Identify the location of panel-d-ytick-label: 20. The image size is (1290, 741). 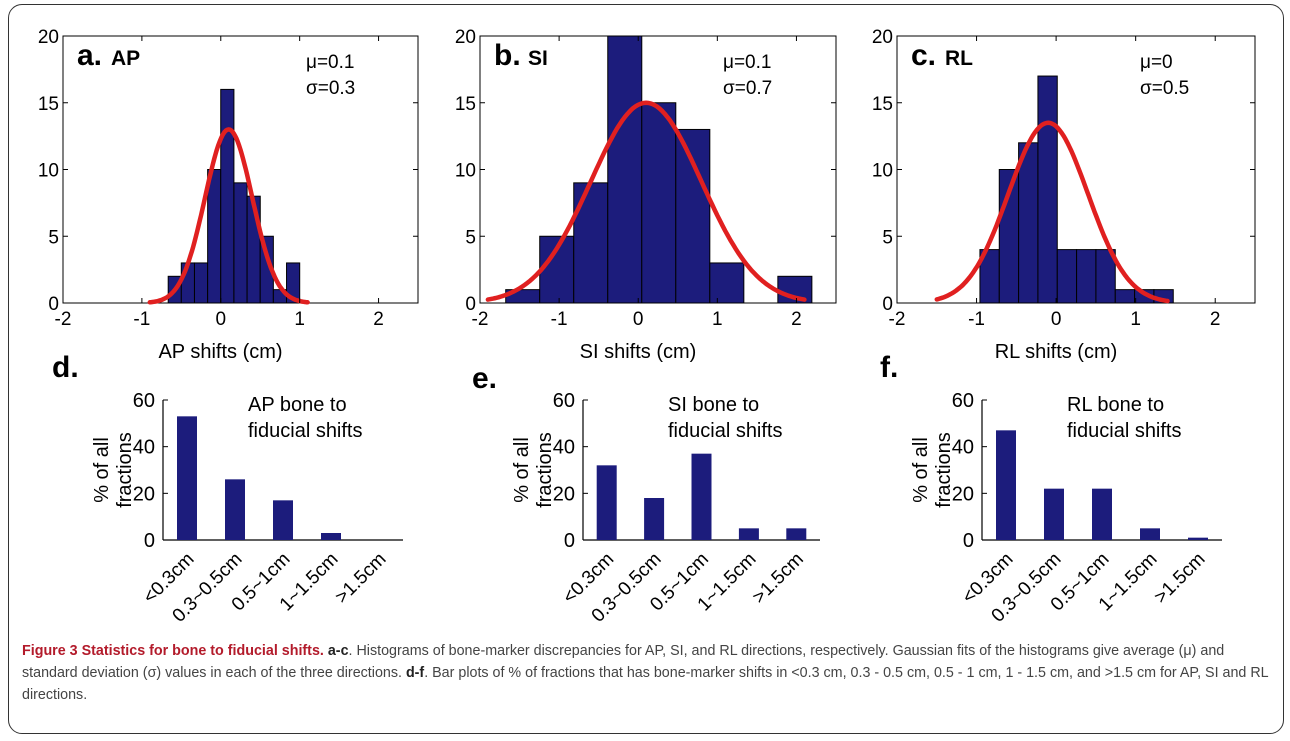
(144, 494).